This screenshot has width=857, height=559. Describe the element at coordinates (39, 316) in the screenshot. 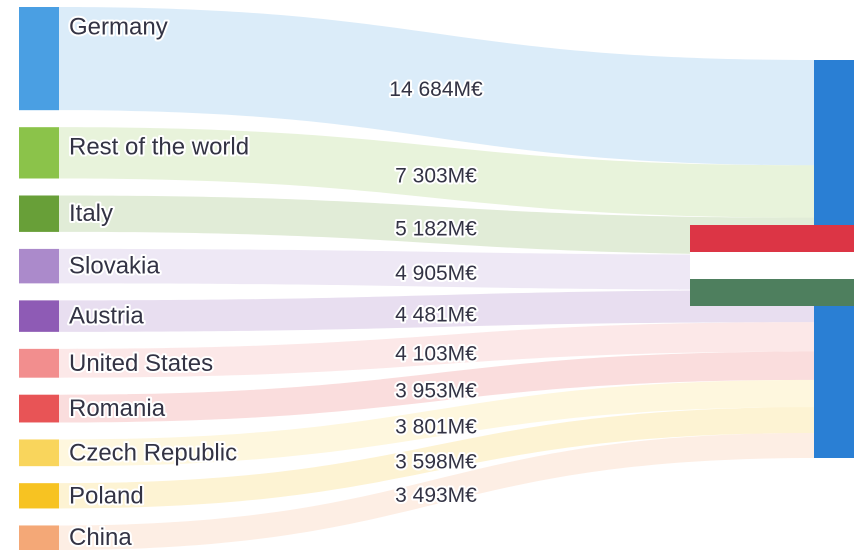

I see `node-austria` at that location.